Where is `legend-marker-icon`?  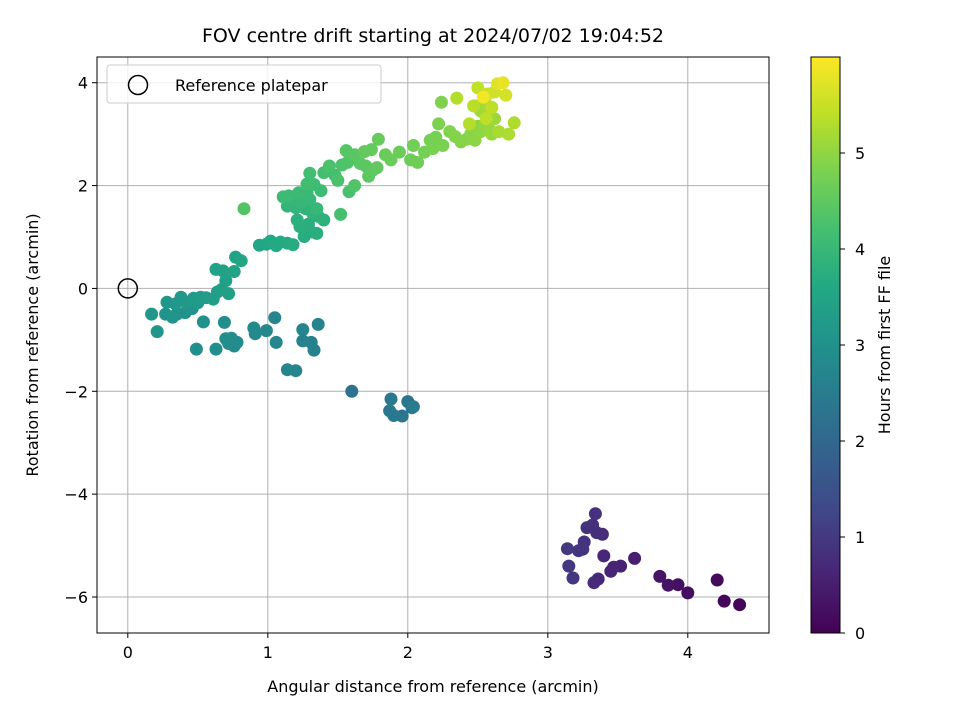 legend-marker-icon is located at coordinates (138, 85).